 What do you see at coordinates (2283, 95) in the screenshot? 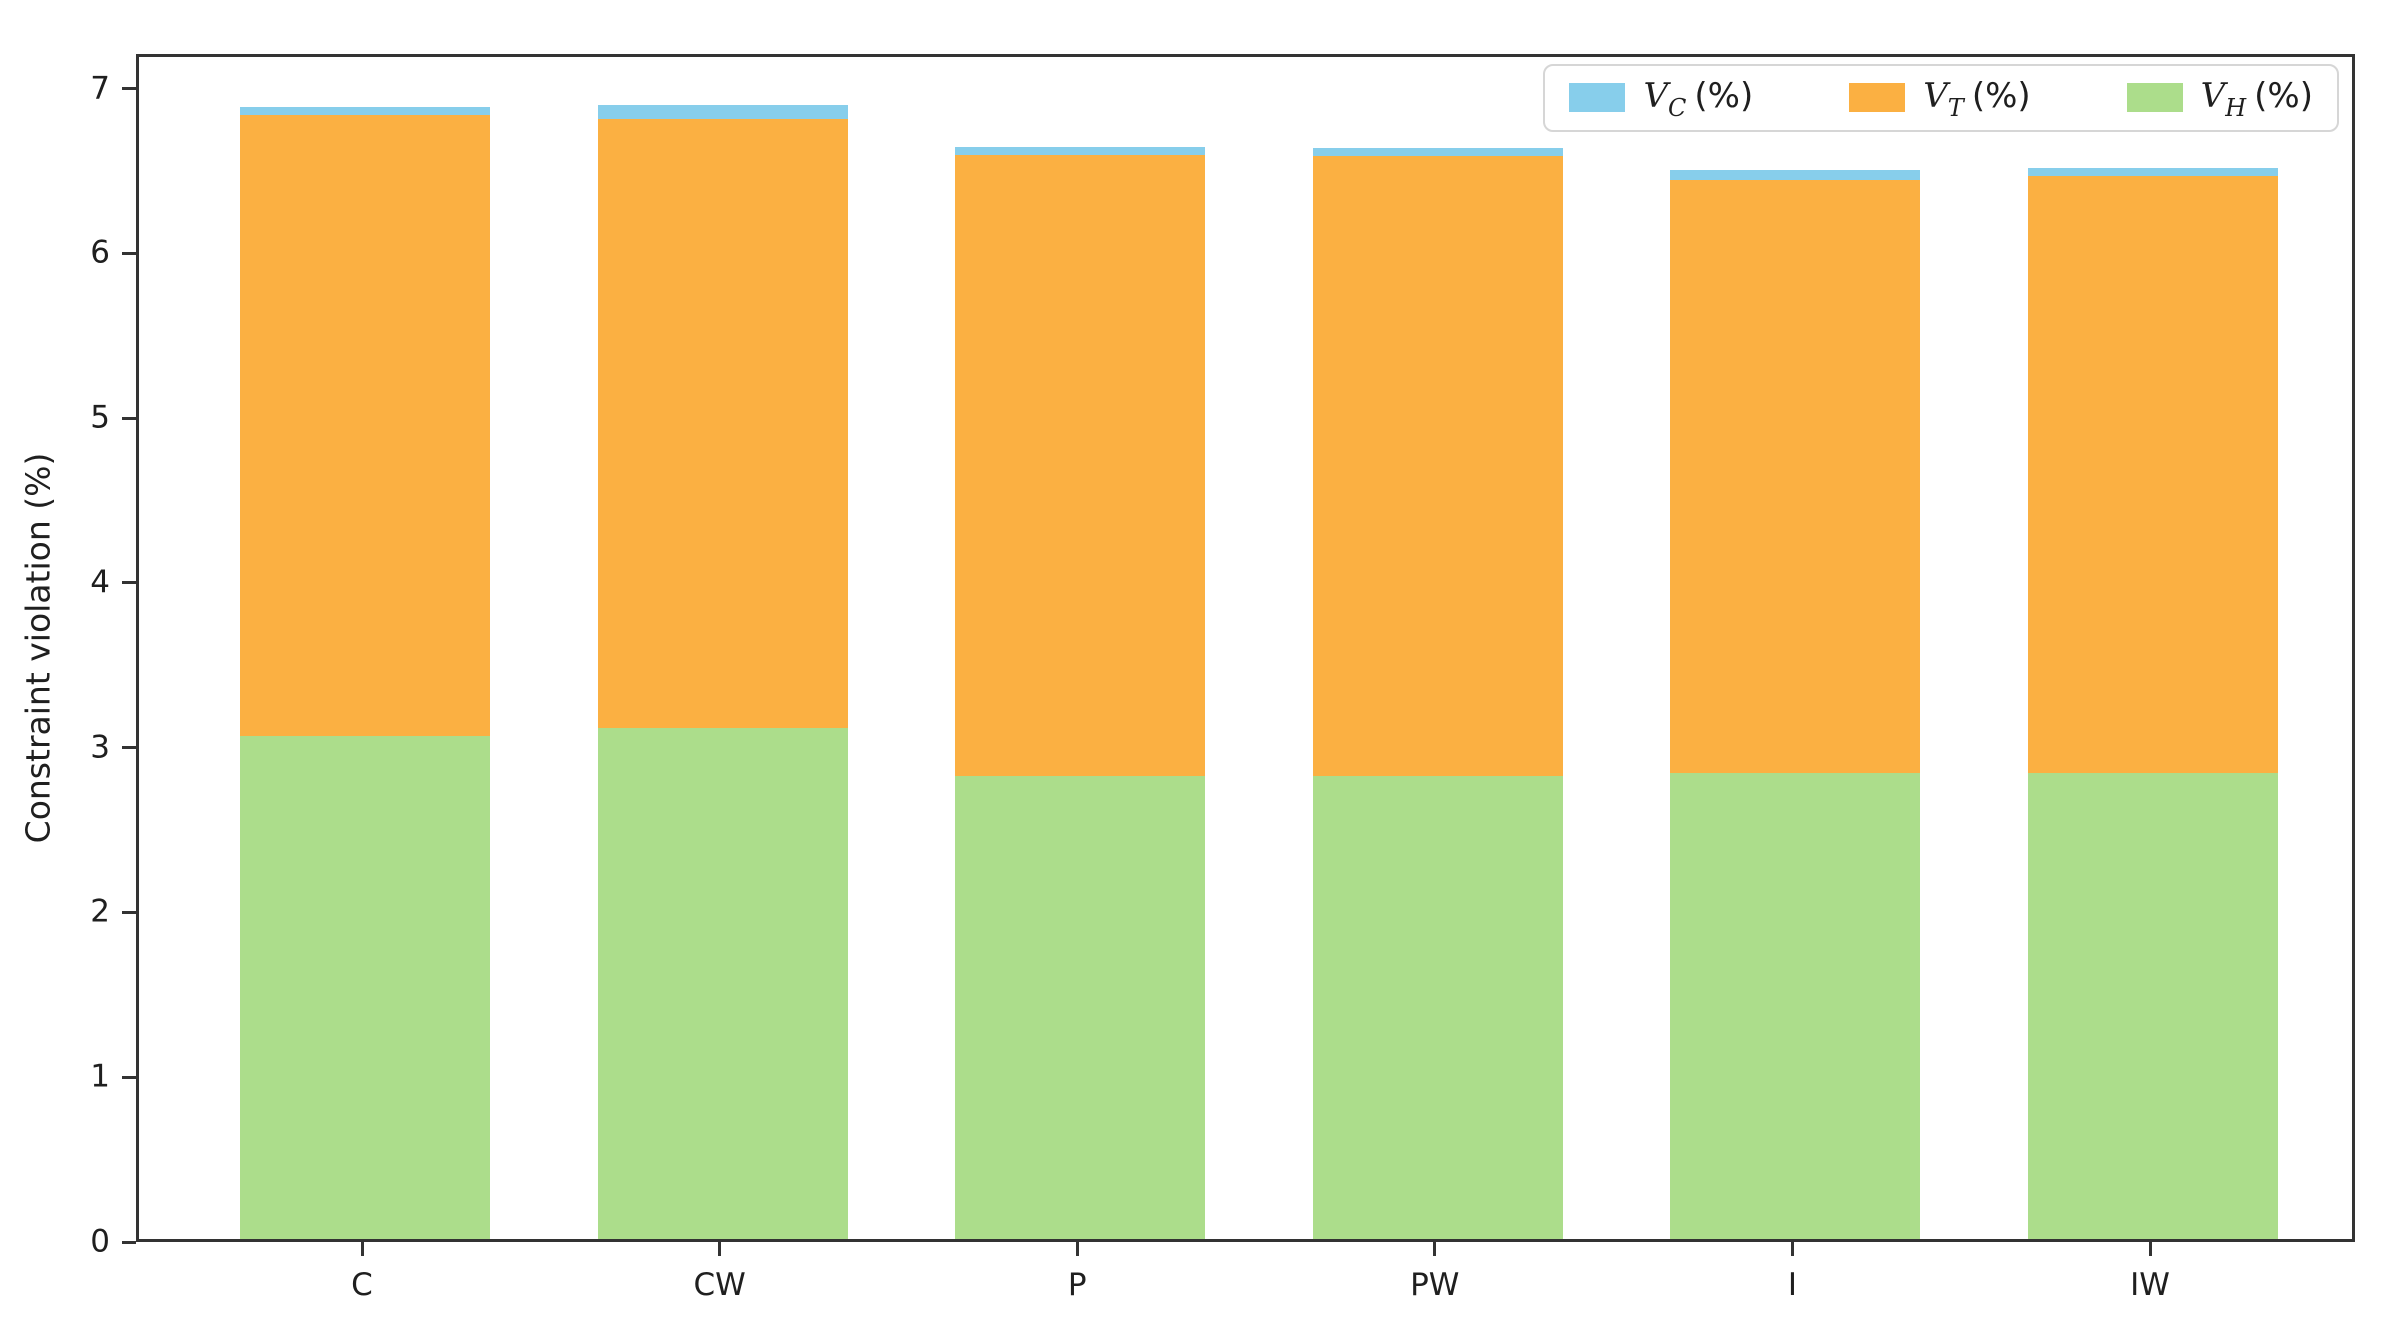
I see `legend-suffix-vh: (%)` at bounding box center [2283, 95].